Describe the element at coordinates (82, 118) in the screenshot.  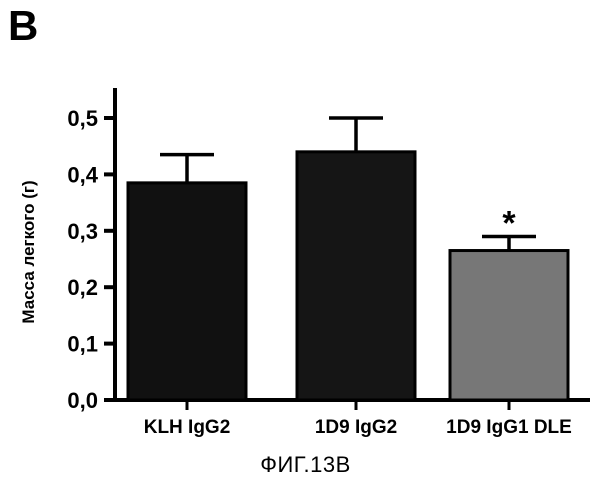
I see `y-tick-label: 0,5` at that location.